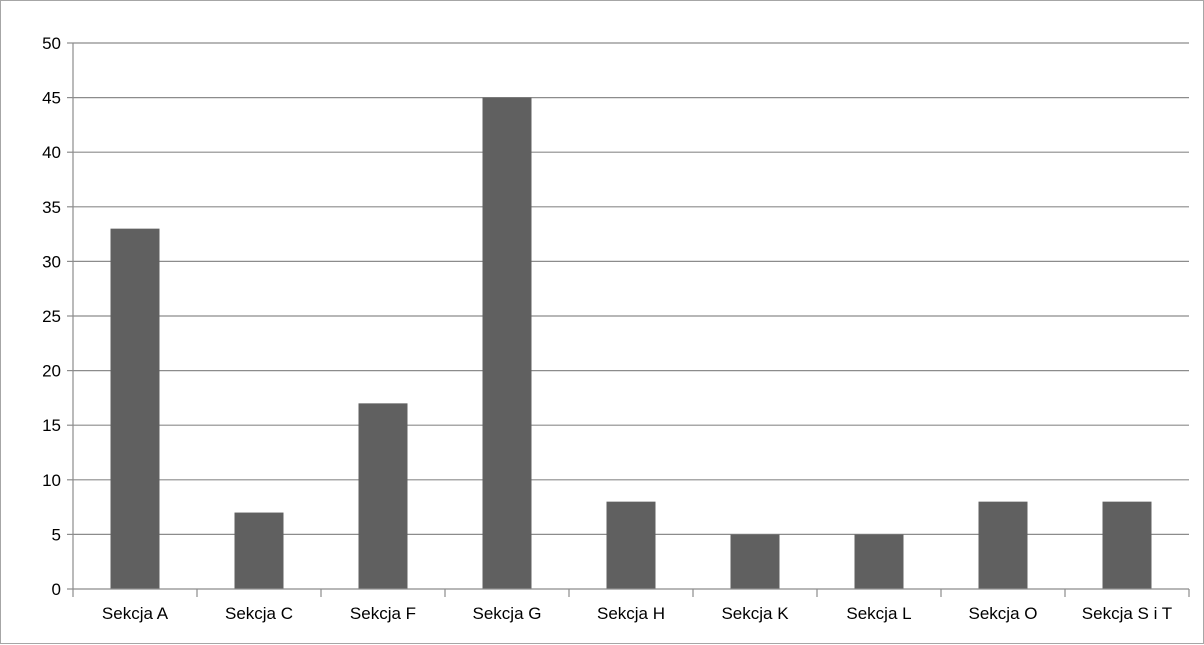 The height and width of the screenshot is (645, 1204). I want to click on y-tick-label: 30, so click(51, 261).